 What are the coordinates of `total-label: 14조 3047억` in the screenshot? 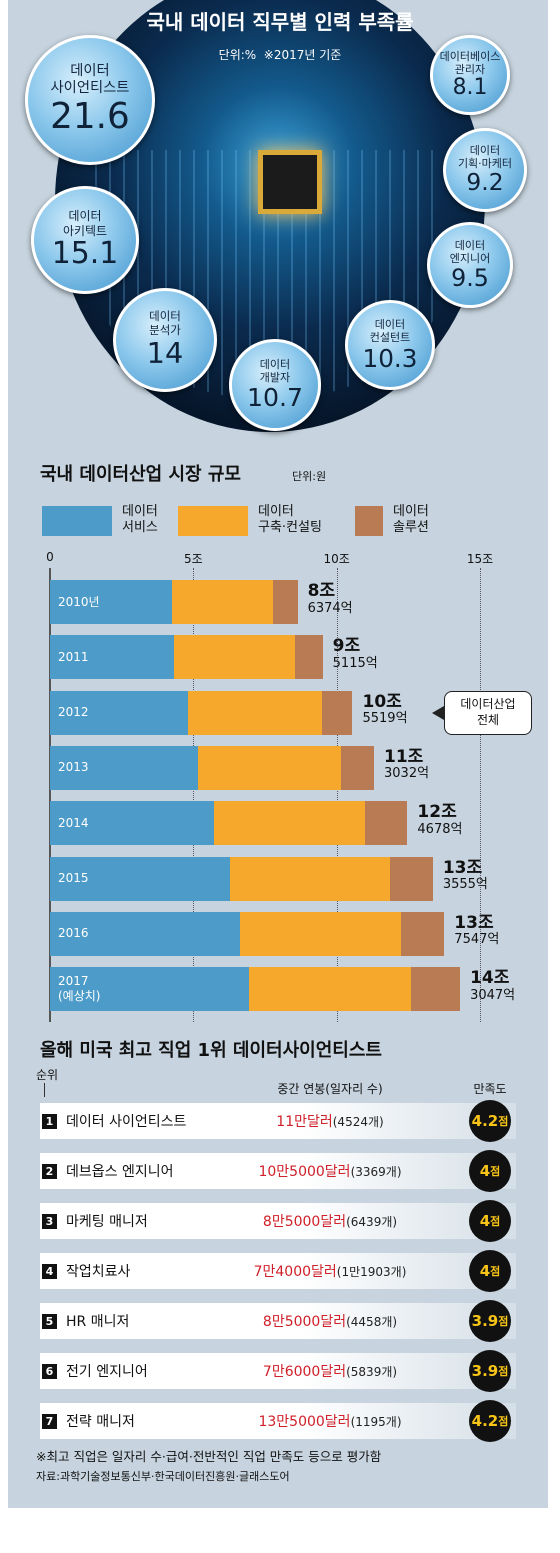 It's located at (493, 985).